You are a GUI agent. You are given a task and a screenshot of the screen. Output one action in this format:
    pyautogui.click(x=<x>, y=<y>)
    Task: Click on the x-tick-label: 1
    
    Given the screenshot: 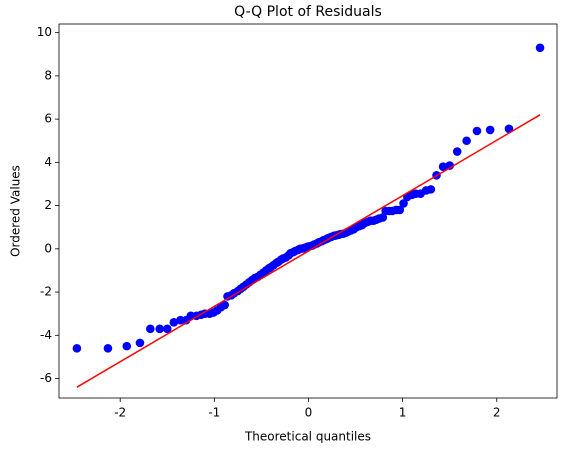 What is the action you would take?
    pyautogui.click(x=403, y=413)
    